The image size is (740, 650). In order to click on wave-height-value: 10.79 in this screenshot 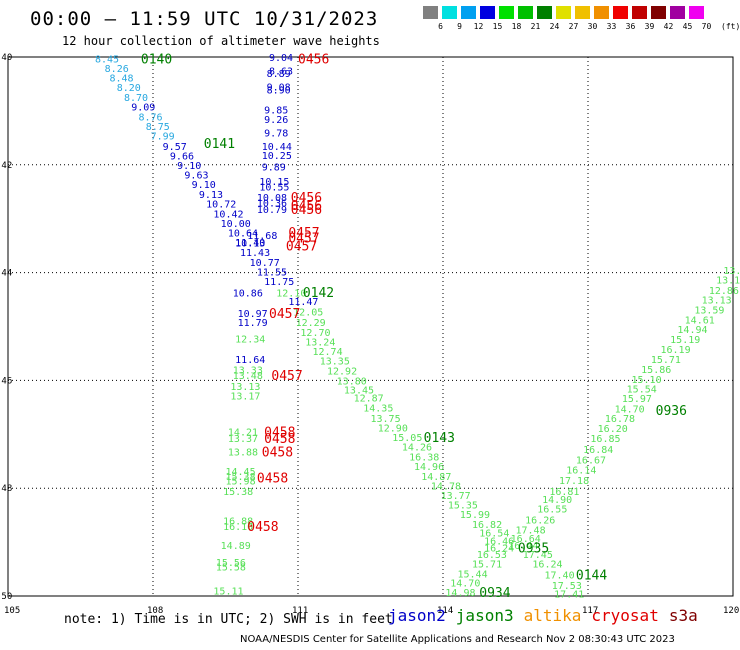, I will do `click(272, 210)`.